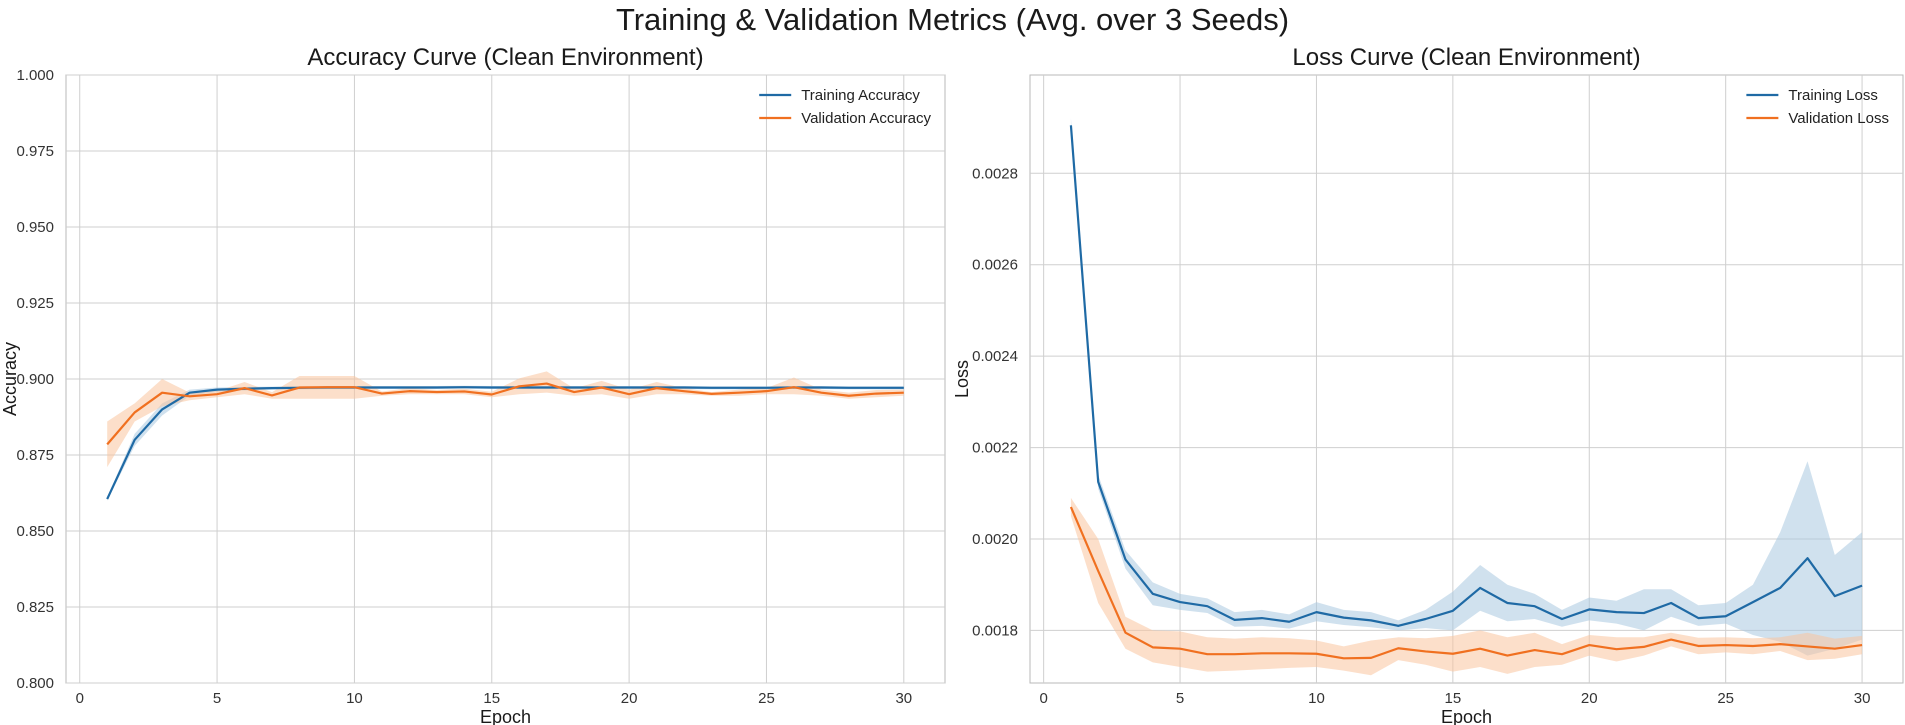 The width and height of the screenshot is (1905, 725). I want to click on panel-2-legend-label-1: Training Loss, so click(1833, 95).